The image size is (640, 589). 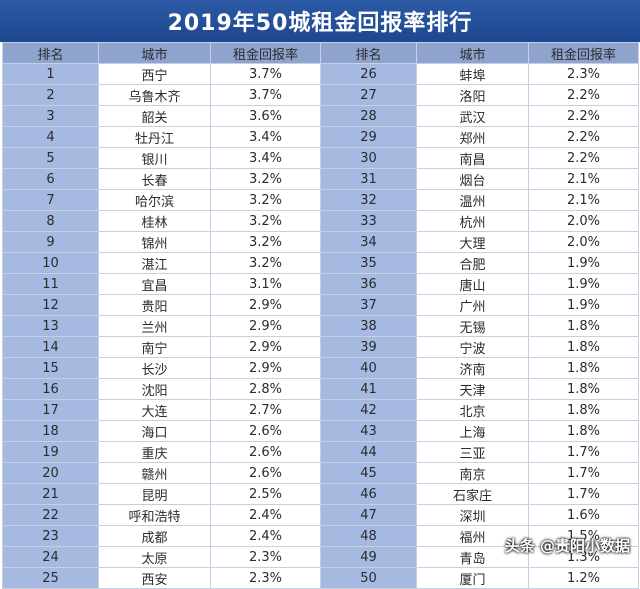 What do you see at coordinates (50, 368) in the screenshot?
I see `rank-cell: 15` at bounding box center [50, 368].